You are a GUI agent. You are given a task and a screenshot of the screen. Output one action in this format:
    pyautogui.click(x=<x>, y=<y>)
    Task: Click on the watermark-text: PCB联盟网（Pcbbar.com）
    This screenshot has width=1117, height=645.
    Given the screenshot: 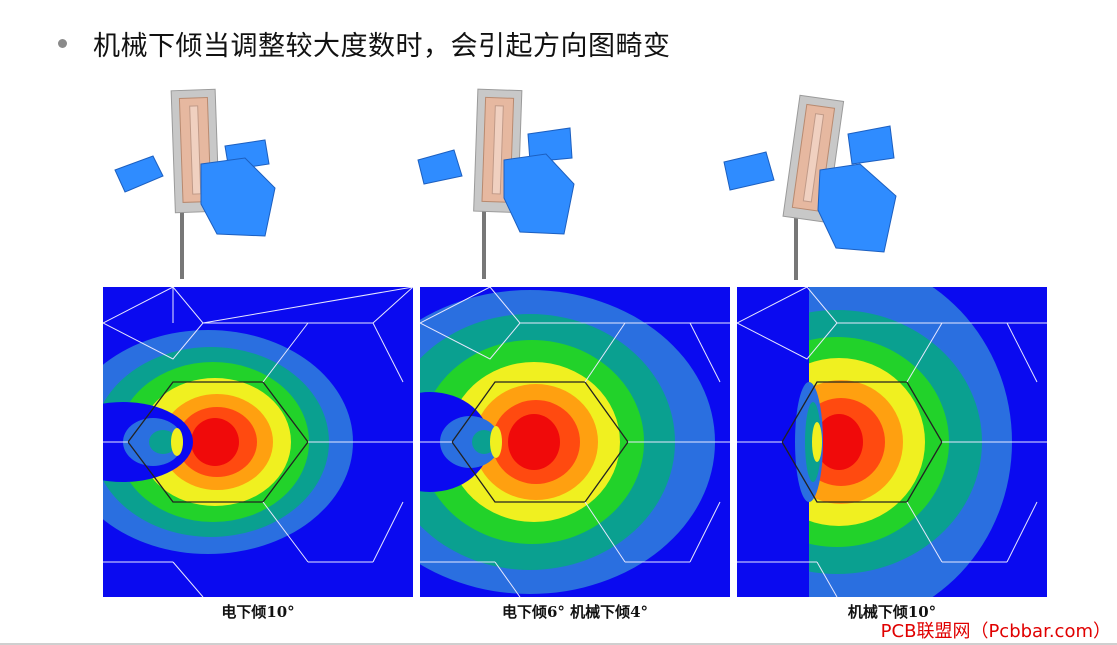 What is the action you would take?
    pyautogui.click(x=995, y=631)
    